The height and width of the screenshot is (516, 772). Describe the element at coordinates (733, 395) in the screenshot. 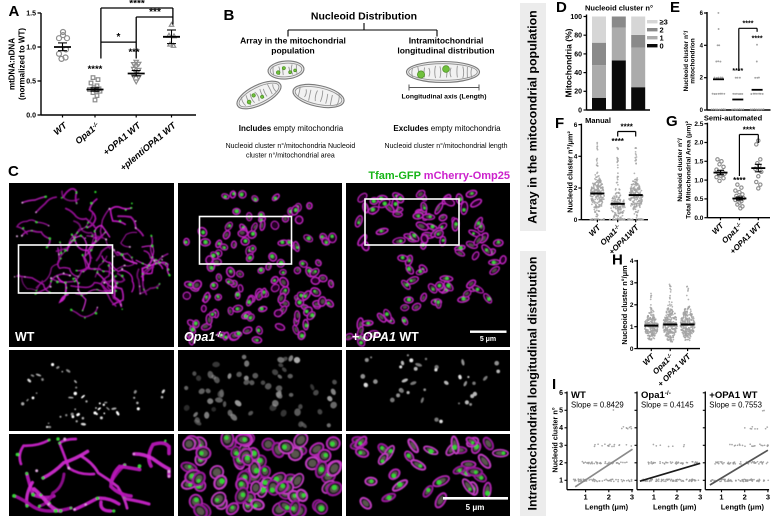

I see `svg-text: +OPA1 WT` at that location.